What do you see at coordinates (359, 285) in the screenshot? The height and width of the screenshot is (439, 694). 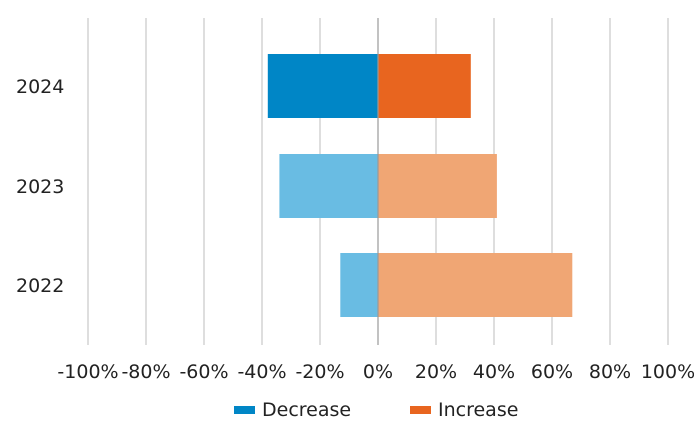 I see `decrease-bar-2022` at bounding box center [359, 285].